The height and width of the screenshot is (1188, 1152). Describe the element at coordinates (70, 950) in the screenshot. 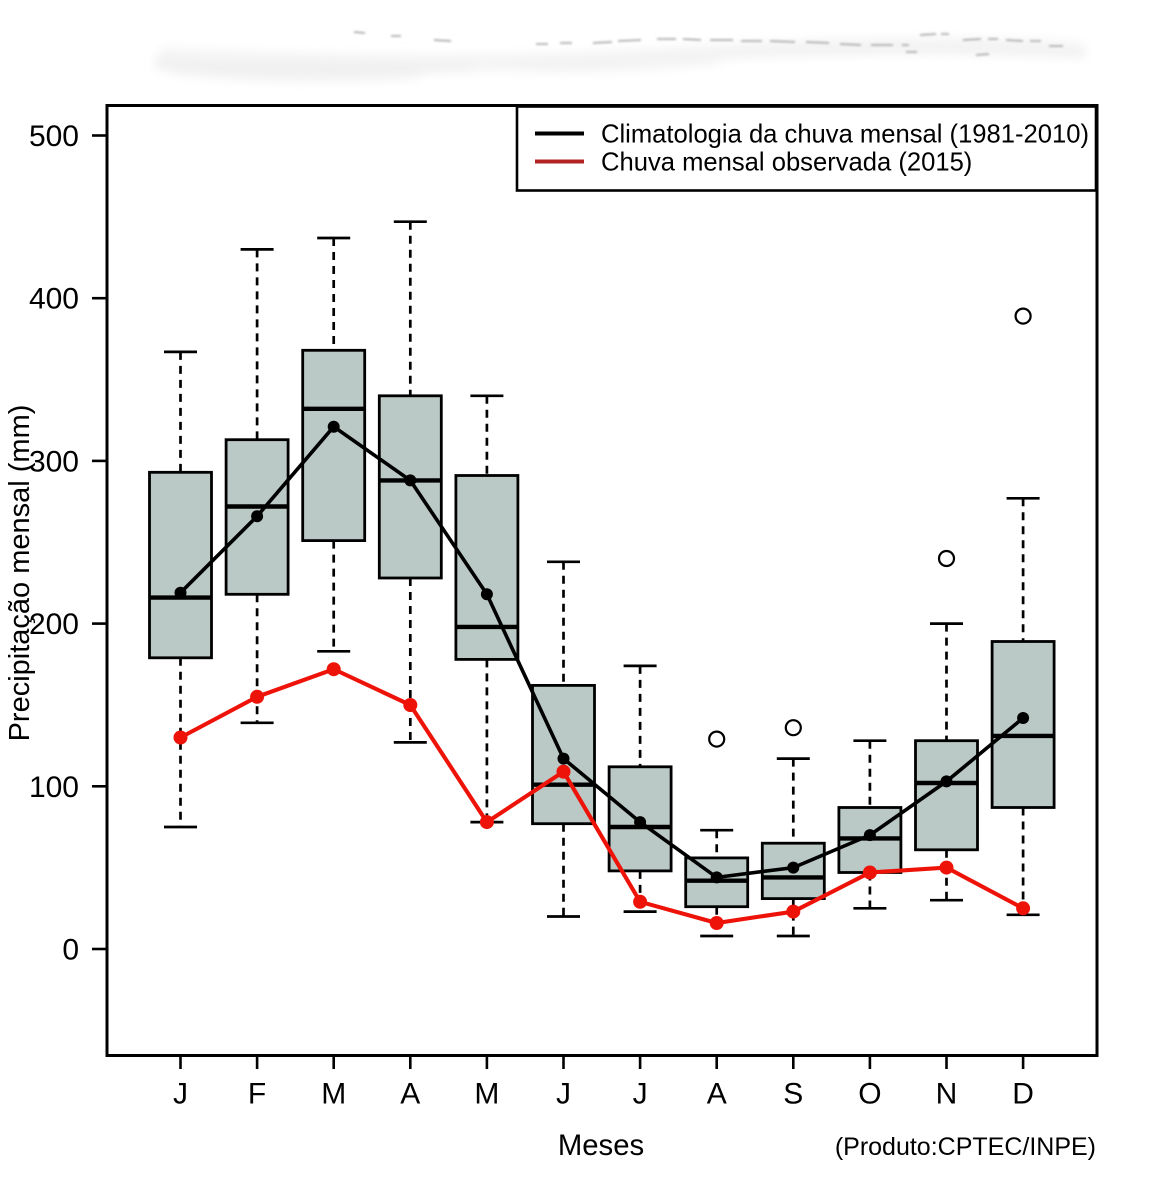

I see `svg-text: 0` at that location.